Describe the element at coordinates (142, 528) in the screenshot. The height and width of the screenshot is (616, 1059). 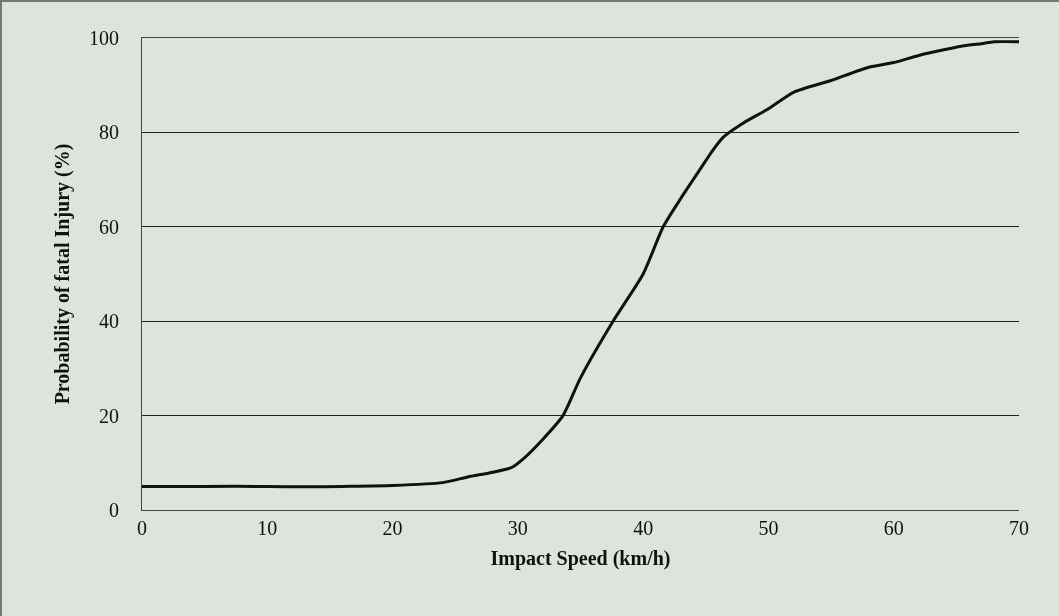
I see `x-tick-label: 0` at that location.